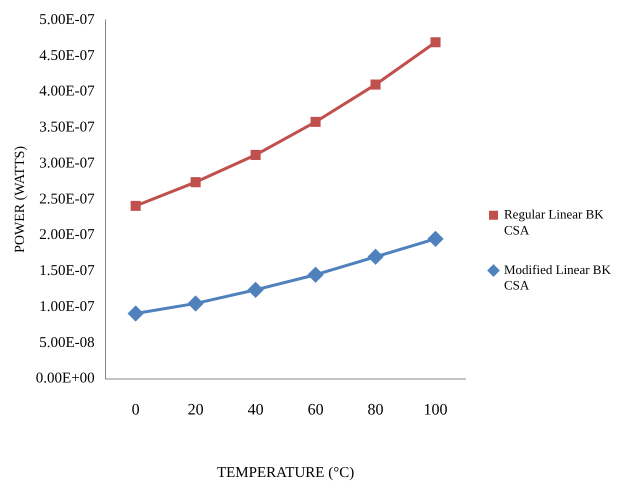 This screenshot has width=636, height=494. I want to click on y-axis-title: POWER (WATTS), so click(20, 199).